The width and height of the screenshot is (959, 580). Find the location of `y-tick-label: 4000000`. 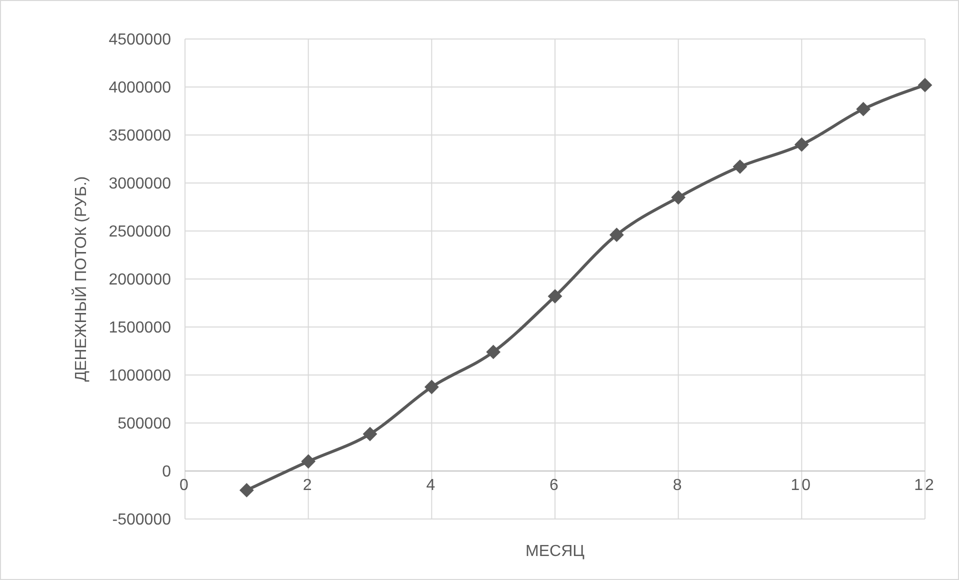

y-tick-label: 4000000 is located at coordinates (140, 88).